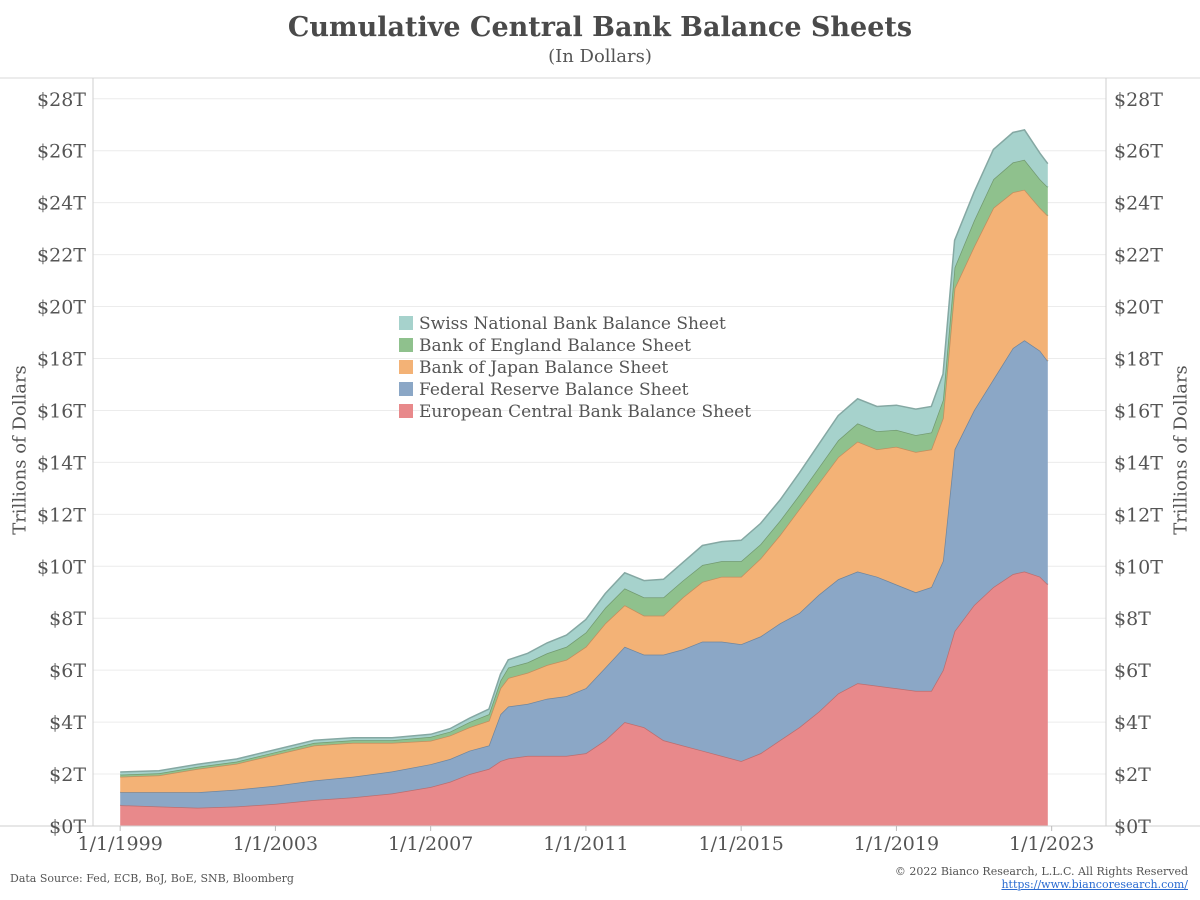 This screenshot has width=1200, height=900. I want to click on y-tick-label-left: $18T, so click(61, 360).